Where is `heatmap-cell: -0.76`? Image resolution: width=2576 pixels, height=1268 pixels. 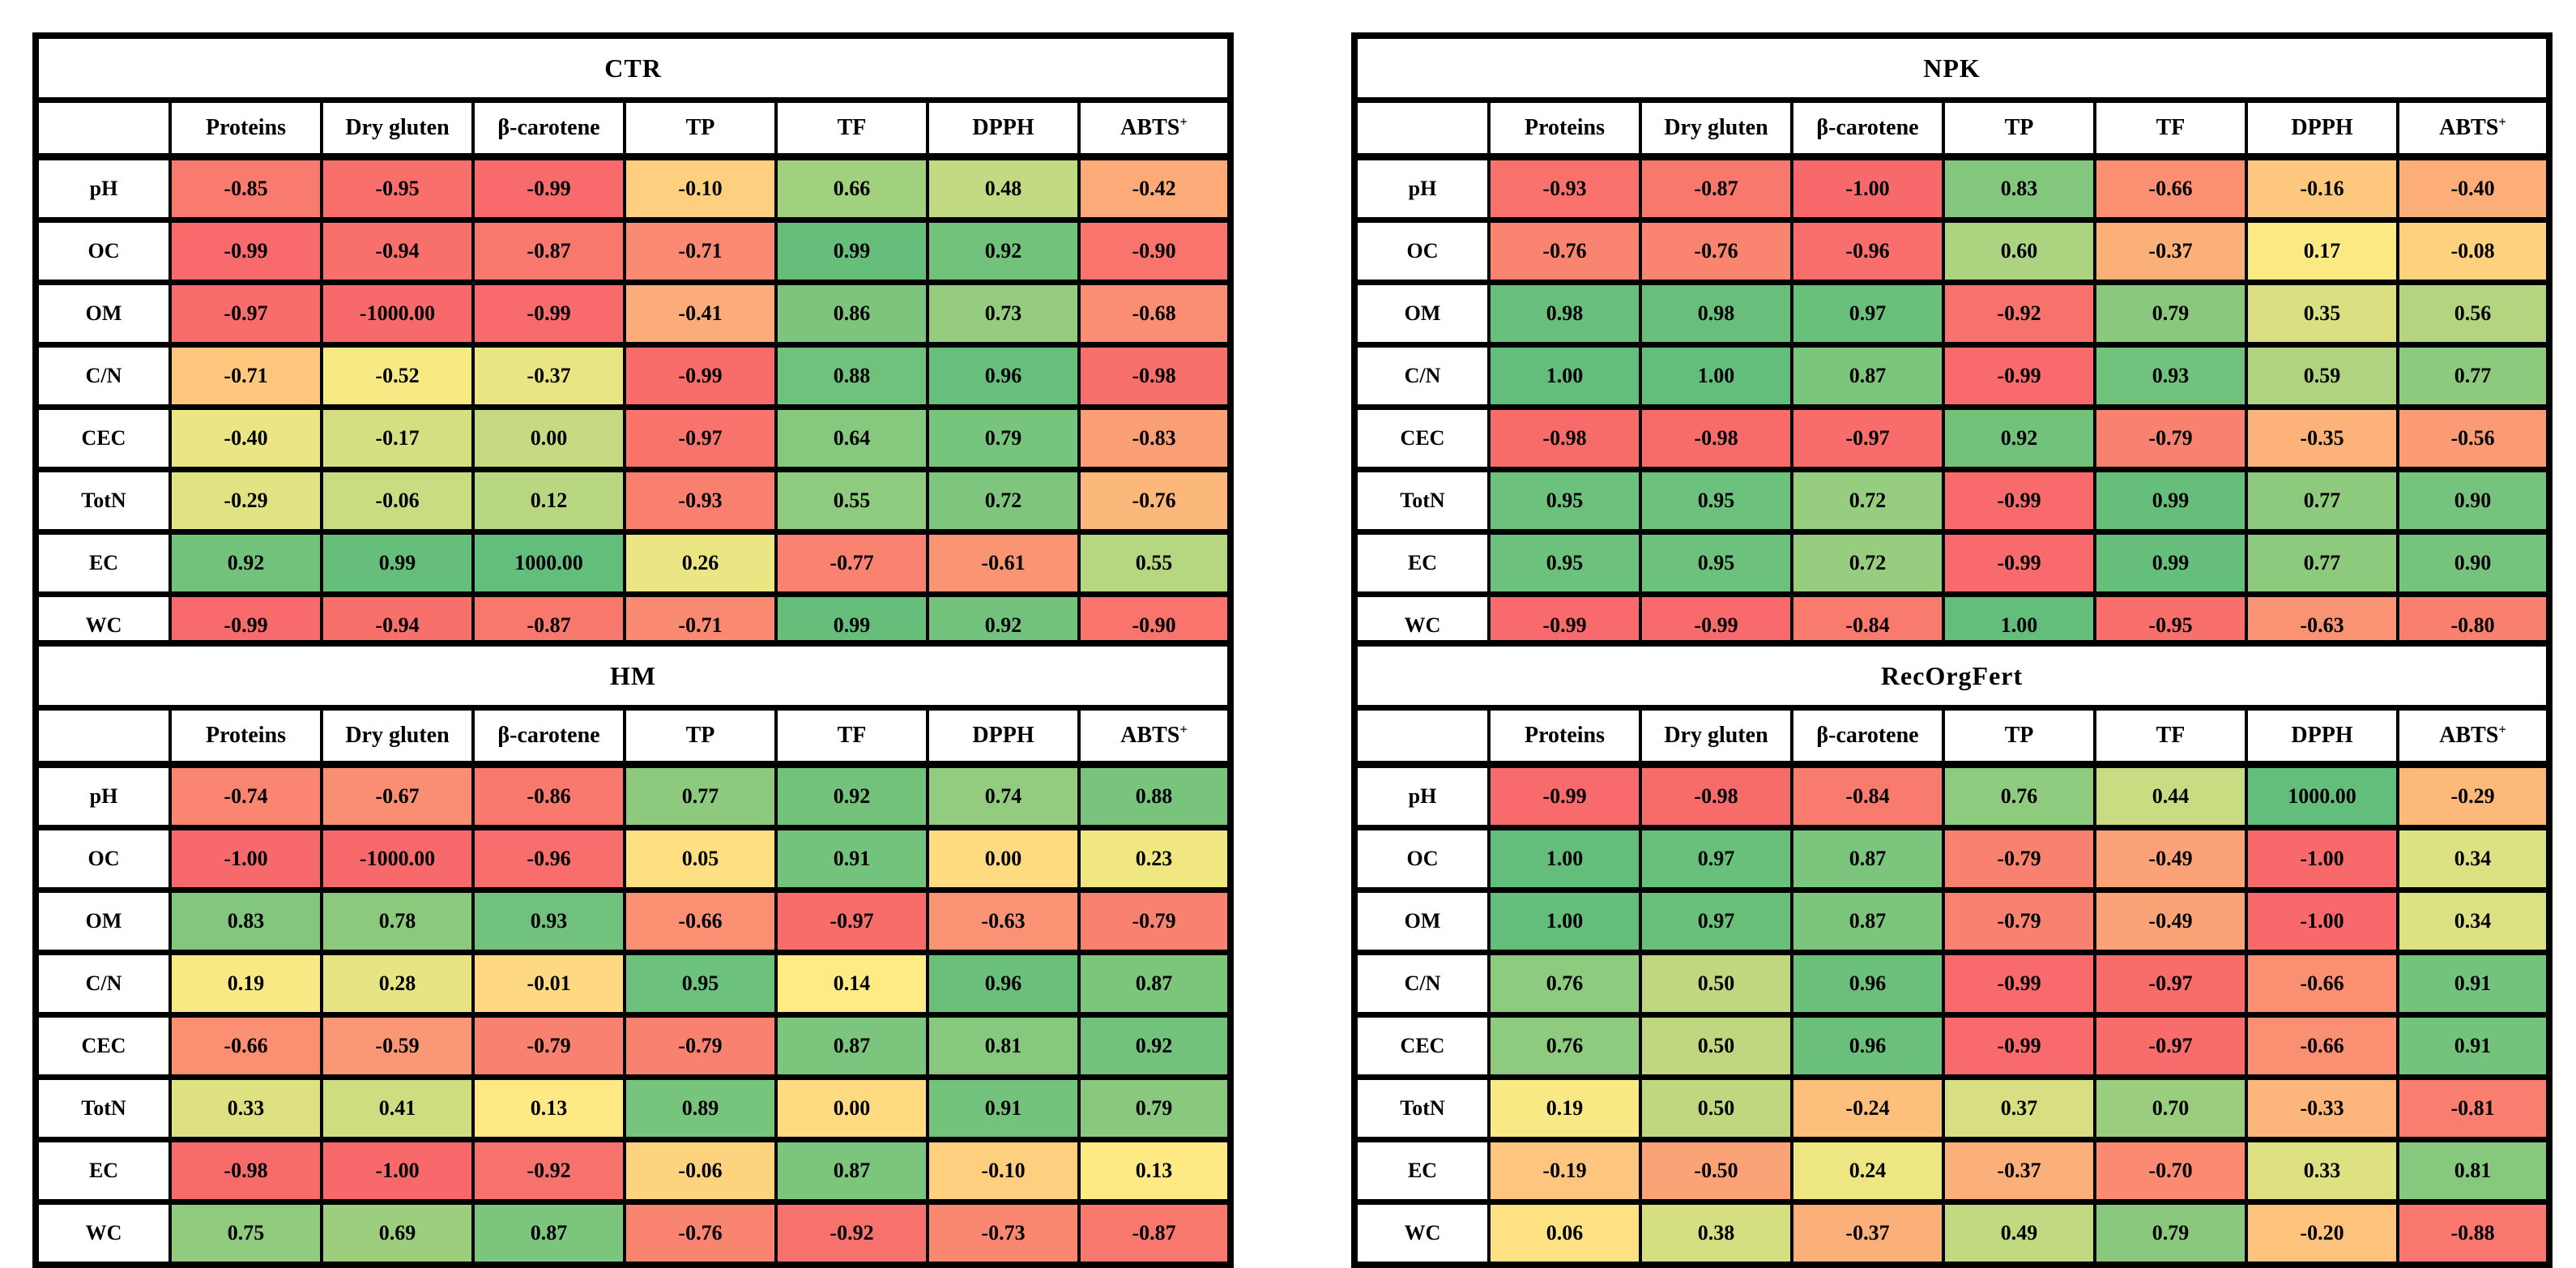 heatmap-cell: -0.76 is located at coordinates (1716, 251).